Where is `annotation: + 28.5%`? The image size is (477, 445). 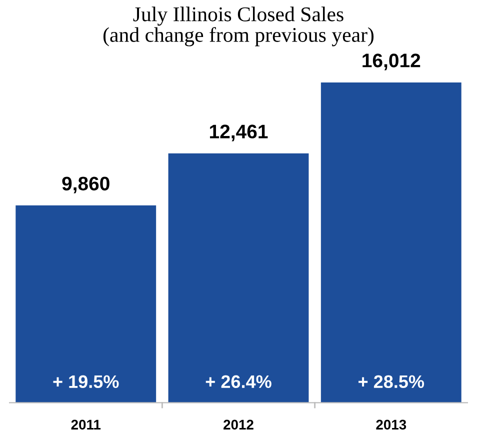 annotation: + 28.5% is located at coordinates (391, 381).